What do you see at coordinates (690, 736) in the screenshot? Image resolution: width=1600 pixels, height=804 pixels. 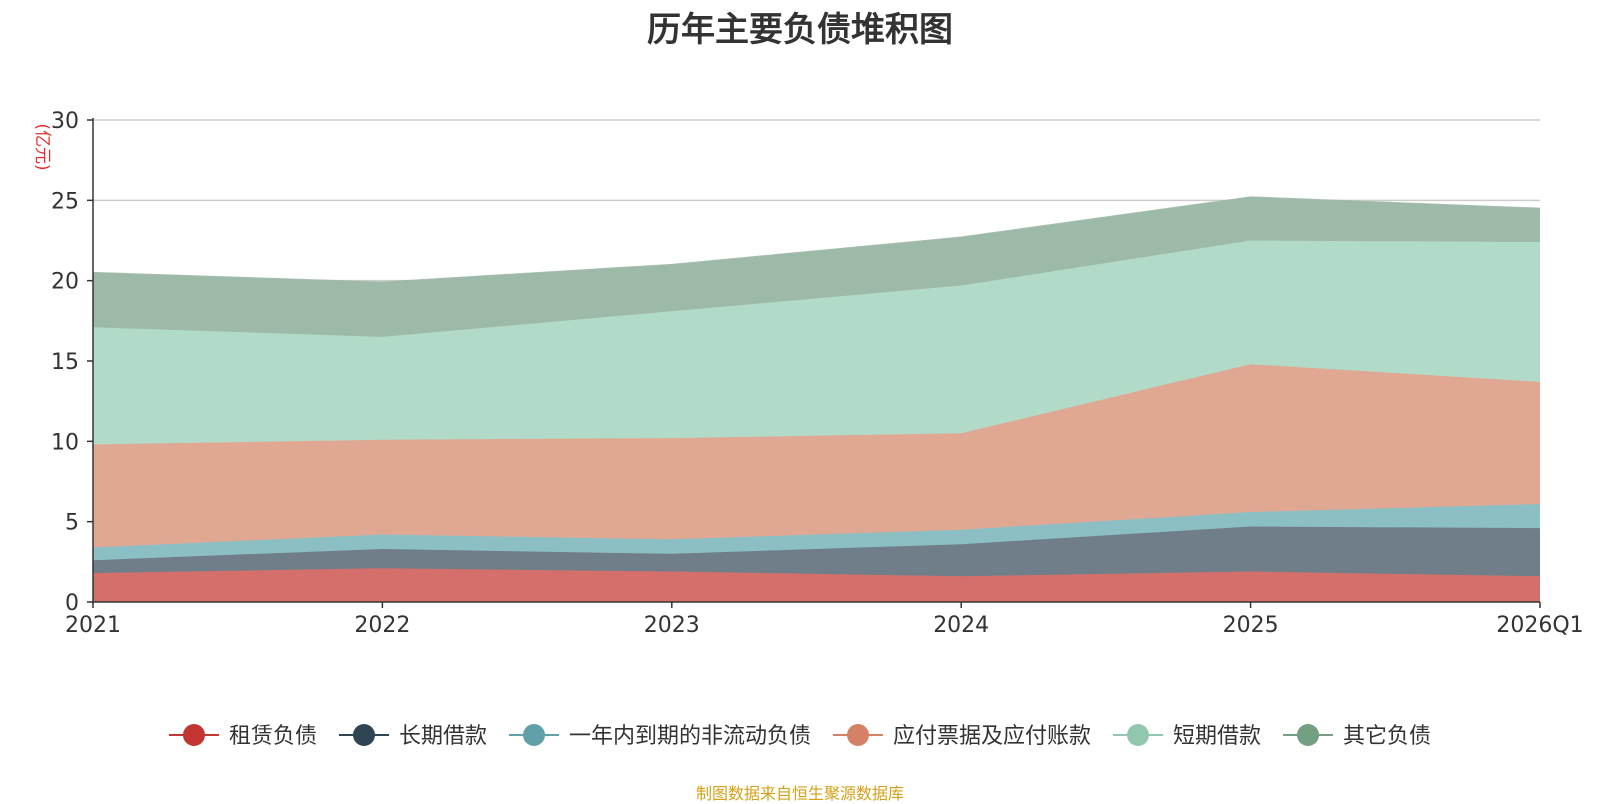 I see `legend-label: 一年内到期的非流动负债` at bounding box center [690, 736].